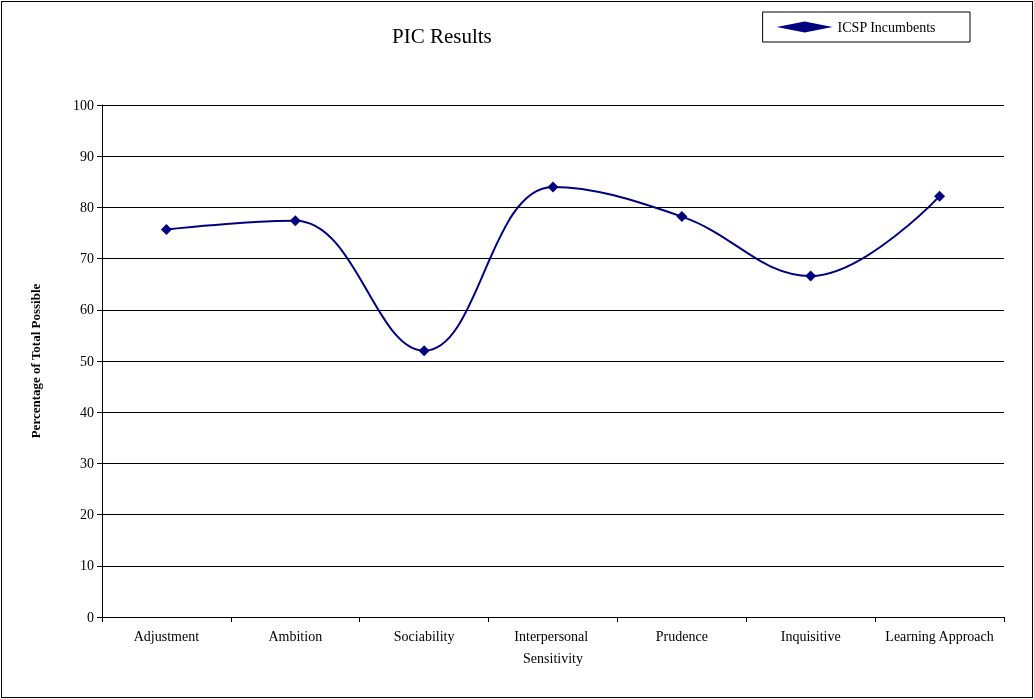 Image resolution: width=1034 pixels, height=699 pixels. What do you see at coordinates (442, 35) in the screenshot?
I see `chart-title: PIC Results` at bounding box center [442, 35].